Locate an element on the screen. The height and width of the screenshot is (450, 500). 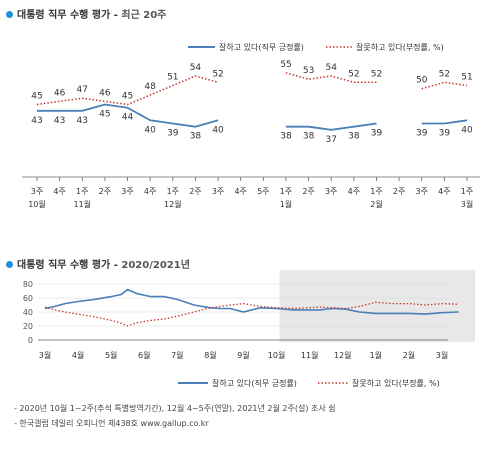
data-label-positive: 45 is located at coordinates (104, 115).